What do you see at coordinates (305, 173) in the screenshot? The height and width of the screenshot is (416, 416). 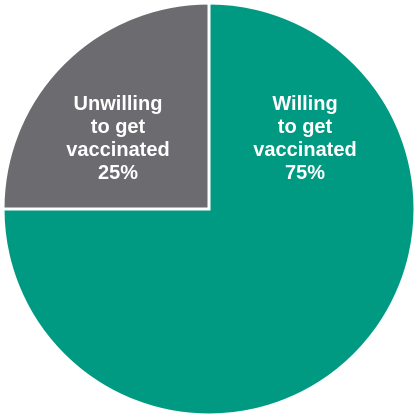 I see `pie-slice-value-label: 75%` at bounding box center [305, 173].